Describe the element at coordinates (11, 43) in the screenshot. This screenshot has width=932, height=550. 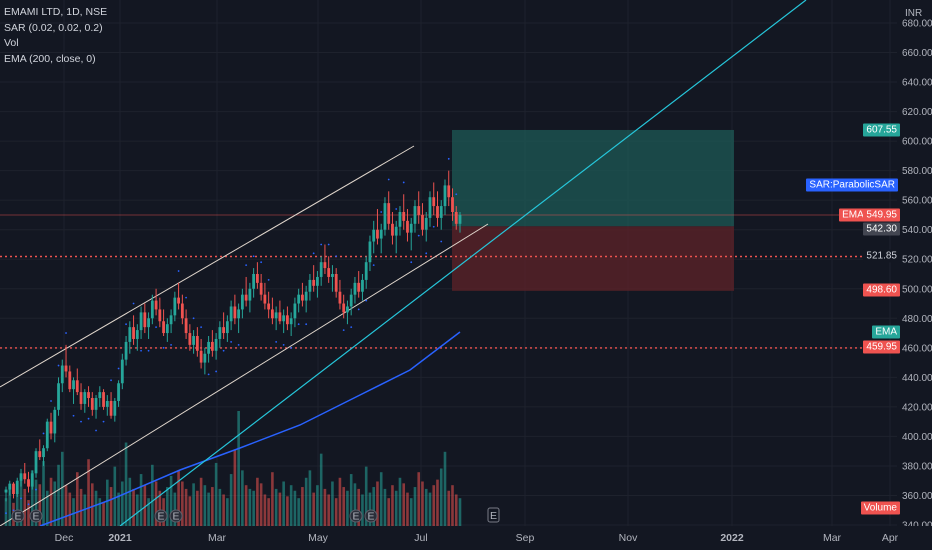
I see `volume-indicator-label: Vol` at that location.